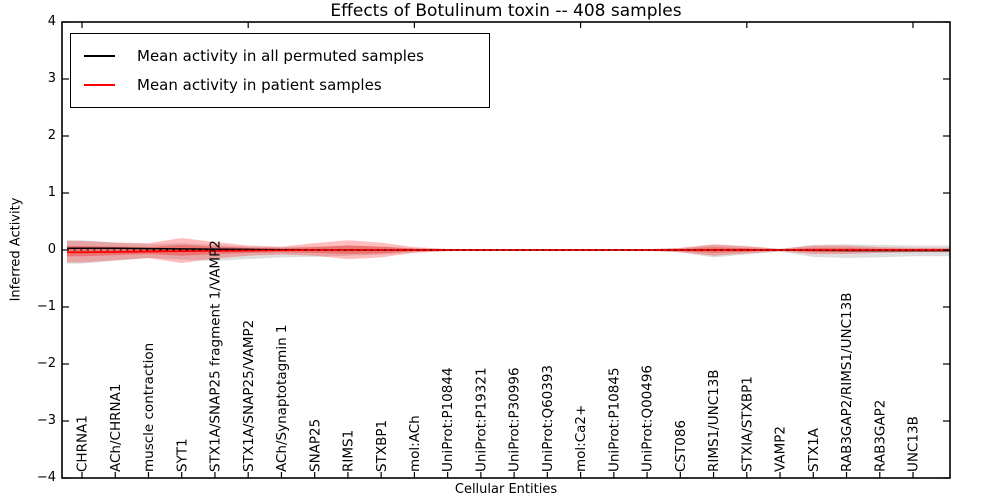 Image resolution: width=1000 pixels, height=500 pixels. What do you see at coordinates (99, 84) in the screenshot?
I see `legend-line-patient-icon` at bounding box center [99, 84].